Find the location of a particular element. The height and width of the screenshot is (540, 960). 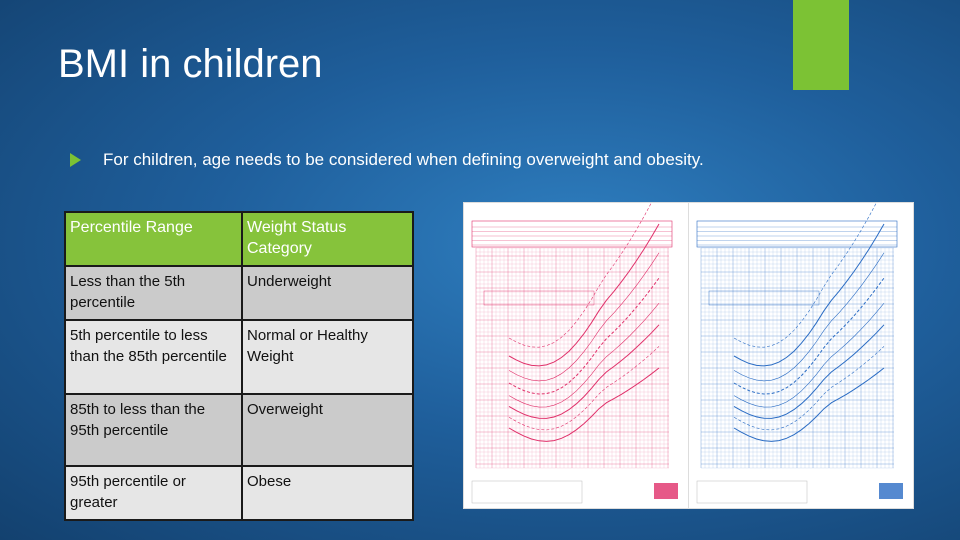

status-cell: Overweight is located at coordinates (327, 430).